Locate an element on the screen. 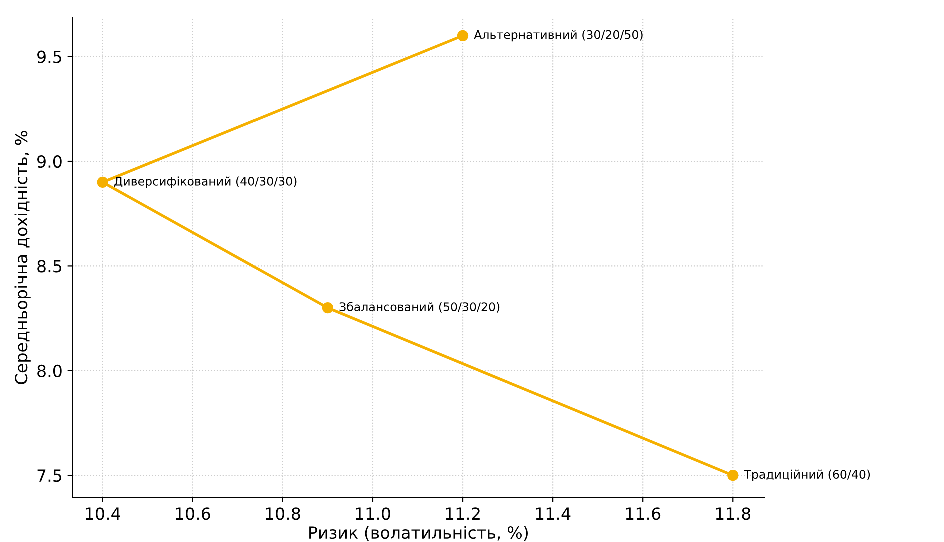 Image resolution: width=944 pixels, height=542 pixels. x-tick-label: 11.2 is located at coordinates (463, 514).